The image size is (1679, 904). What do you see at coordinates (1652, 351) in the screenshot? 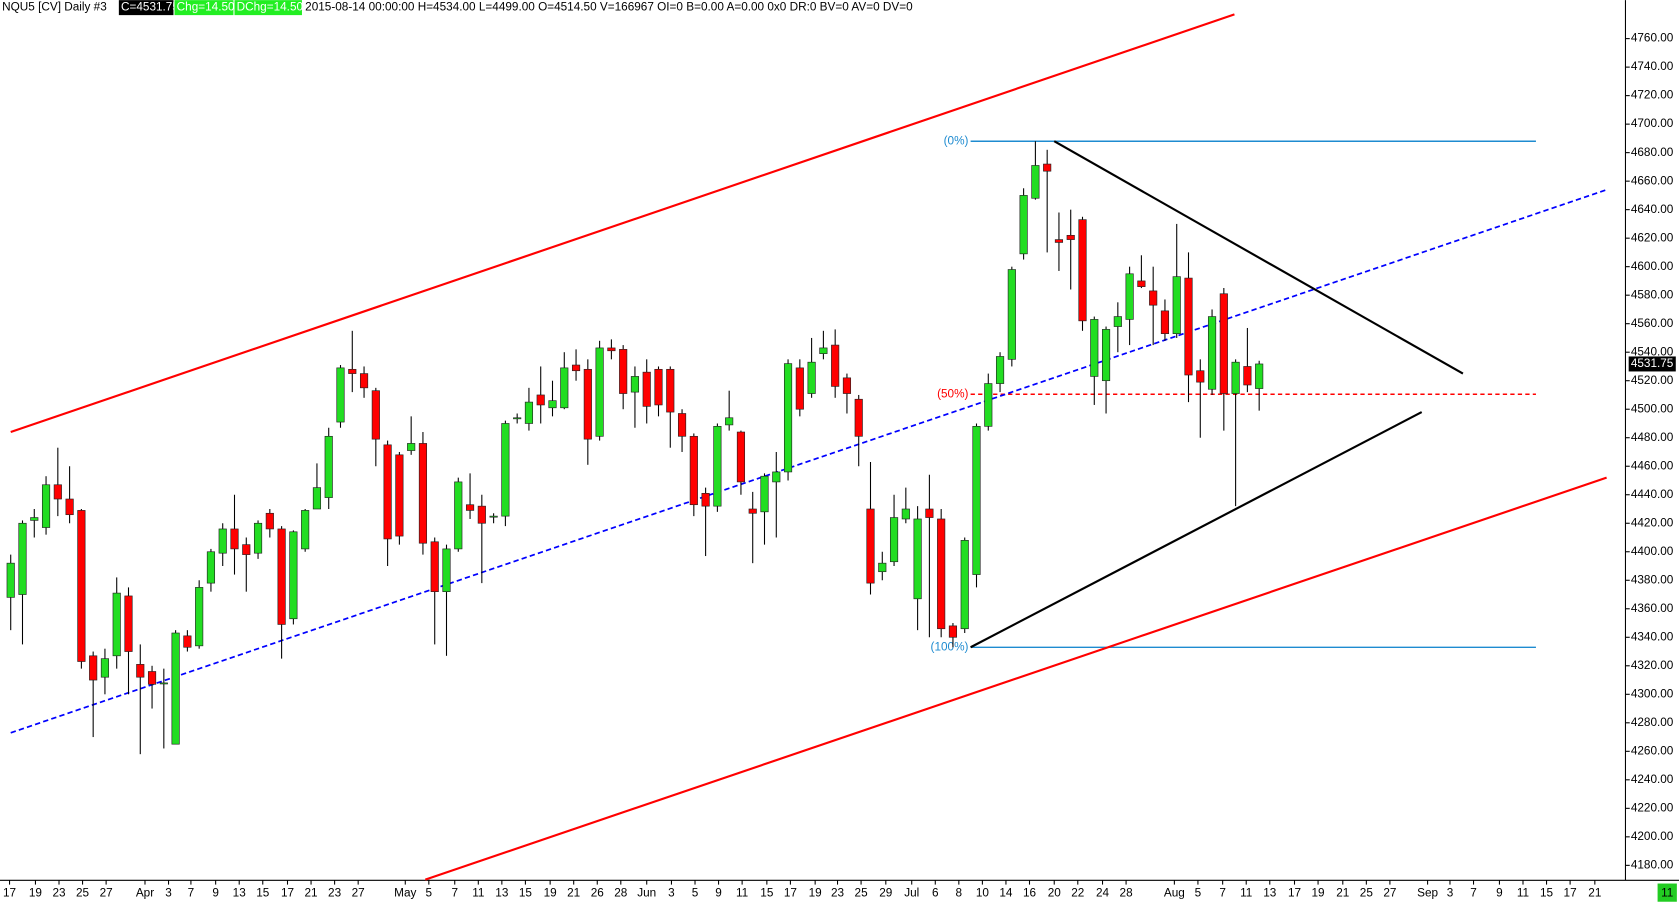
I see `y-tick-label: 4540.00` at bounding box center [1652, 351].